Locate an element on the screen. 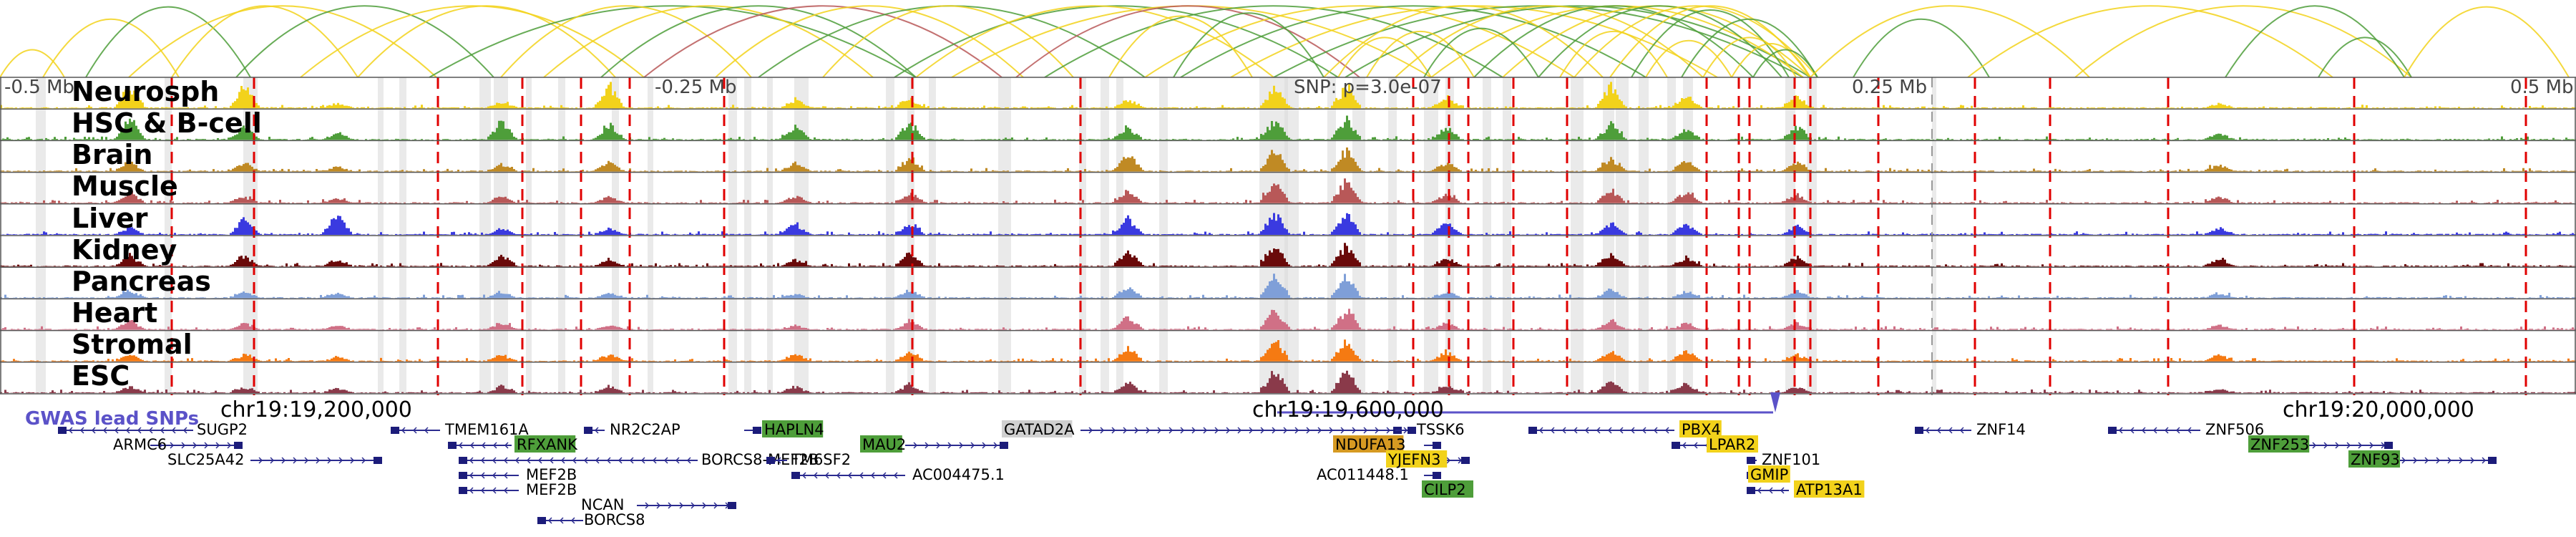 The image size is (2576, 537). gene-11: HAPLN4 is located at coordinates (784, 429).